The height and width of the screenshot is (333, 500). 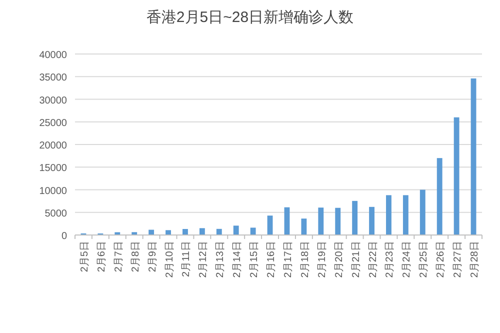 I want to click on x-tick-label: 2月20日, so click(x=339, y=259).